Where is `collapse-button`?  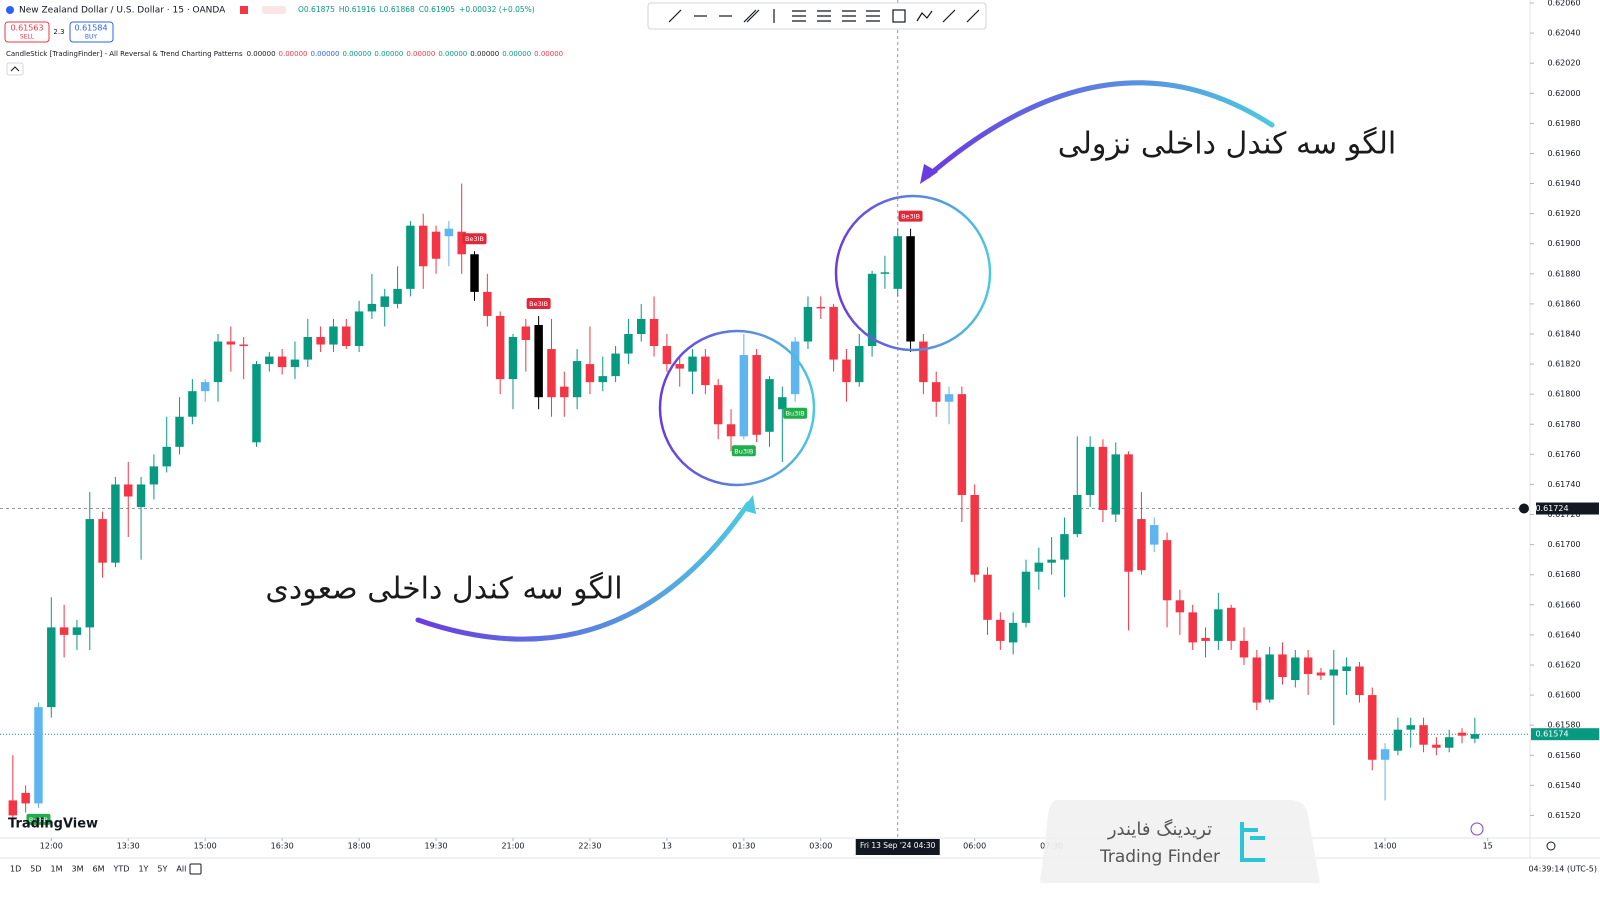
collapse-button is located at coordinates (15, 69).